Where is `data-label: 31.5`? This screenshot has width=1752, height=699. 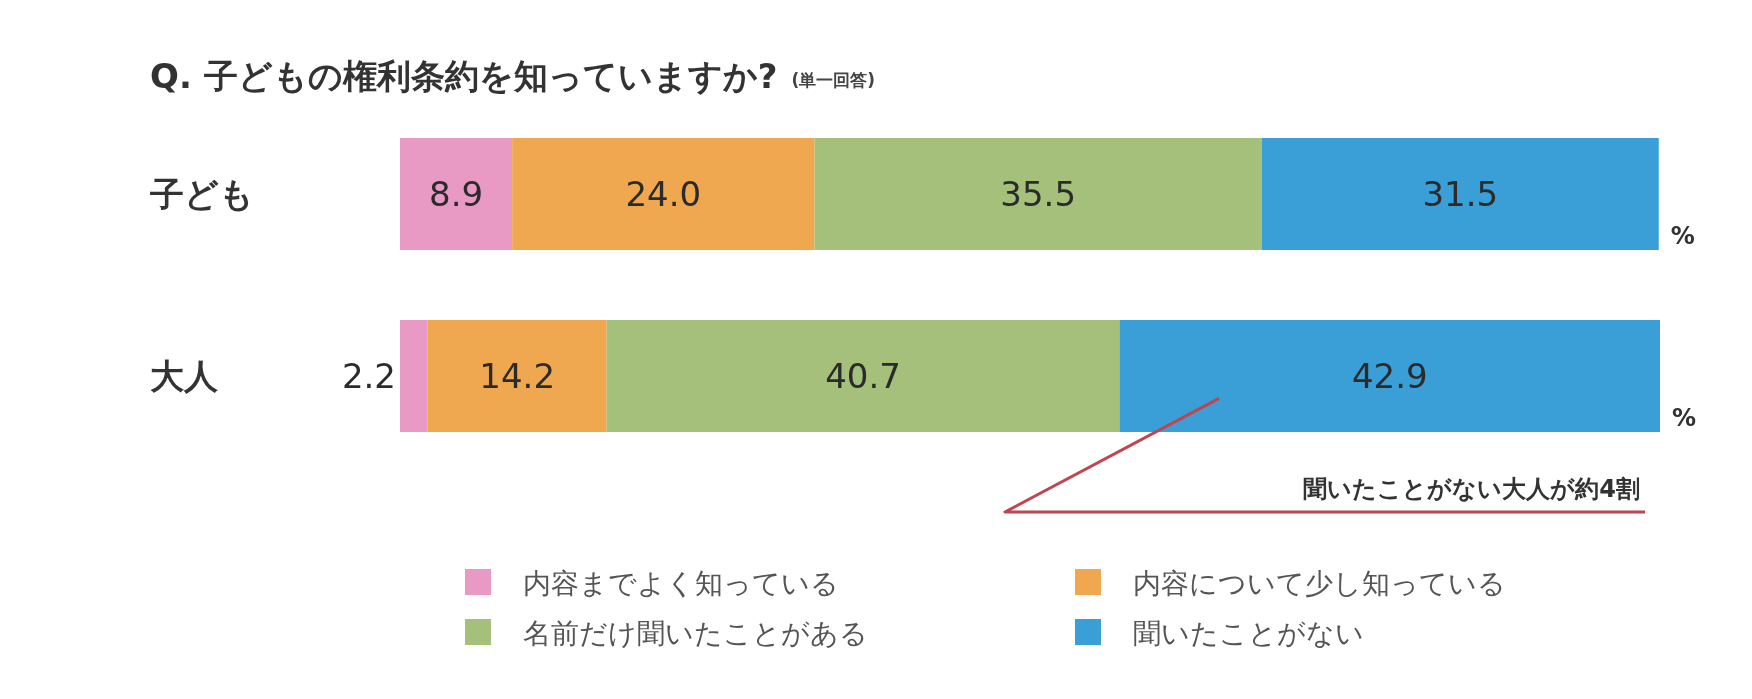 data-label: 31.5 is located at coordinates (1460, 194).